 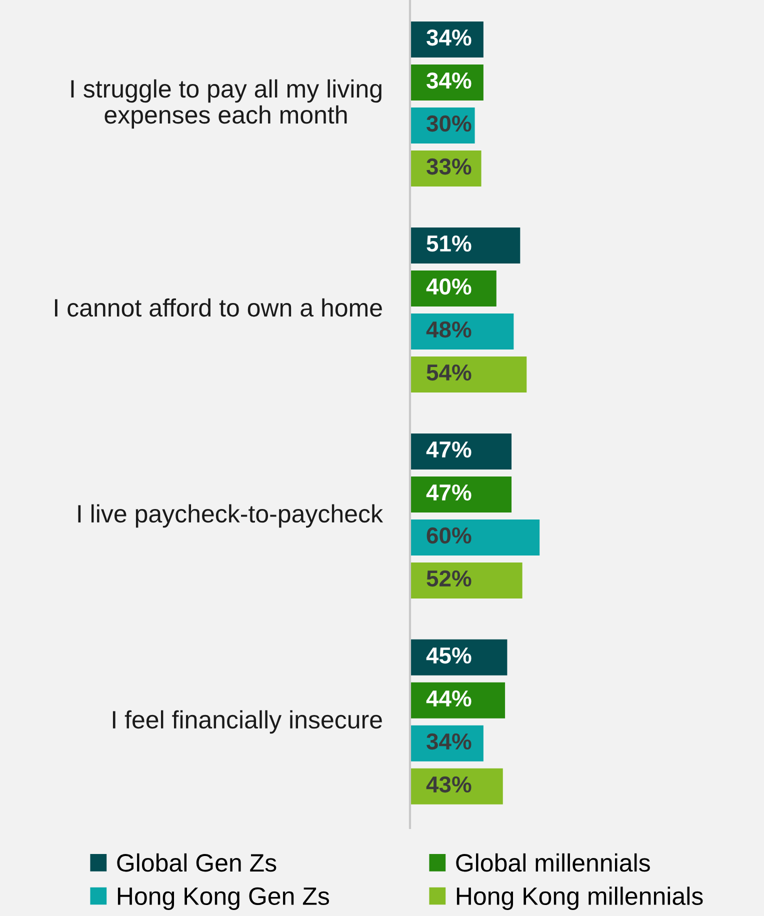 I want to click on data-label: 40%, so click(x=449, y=286).